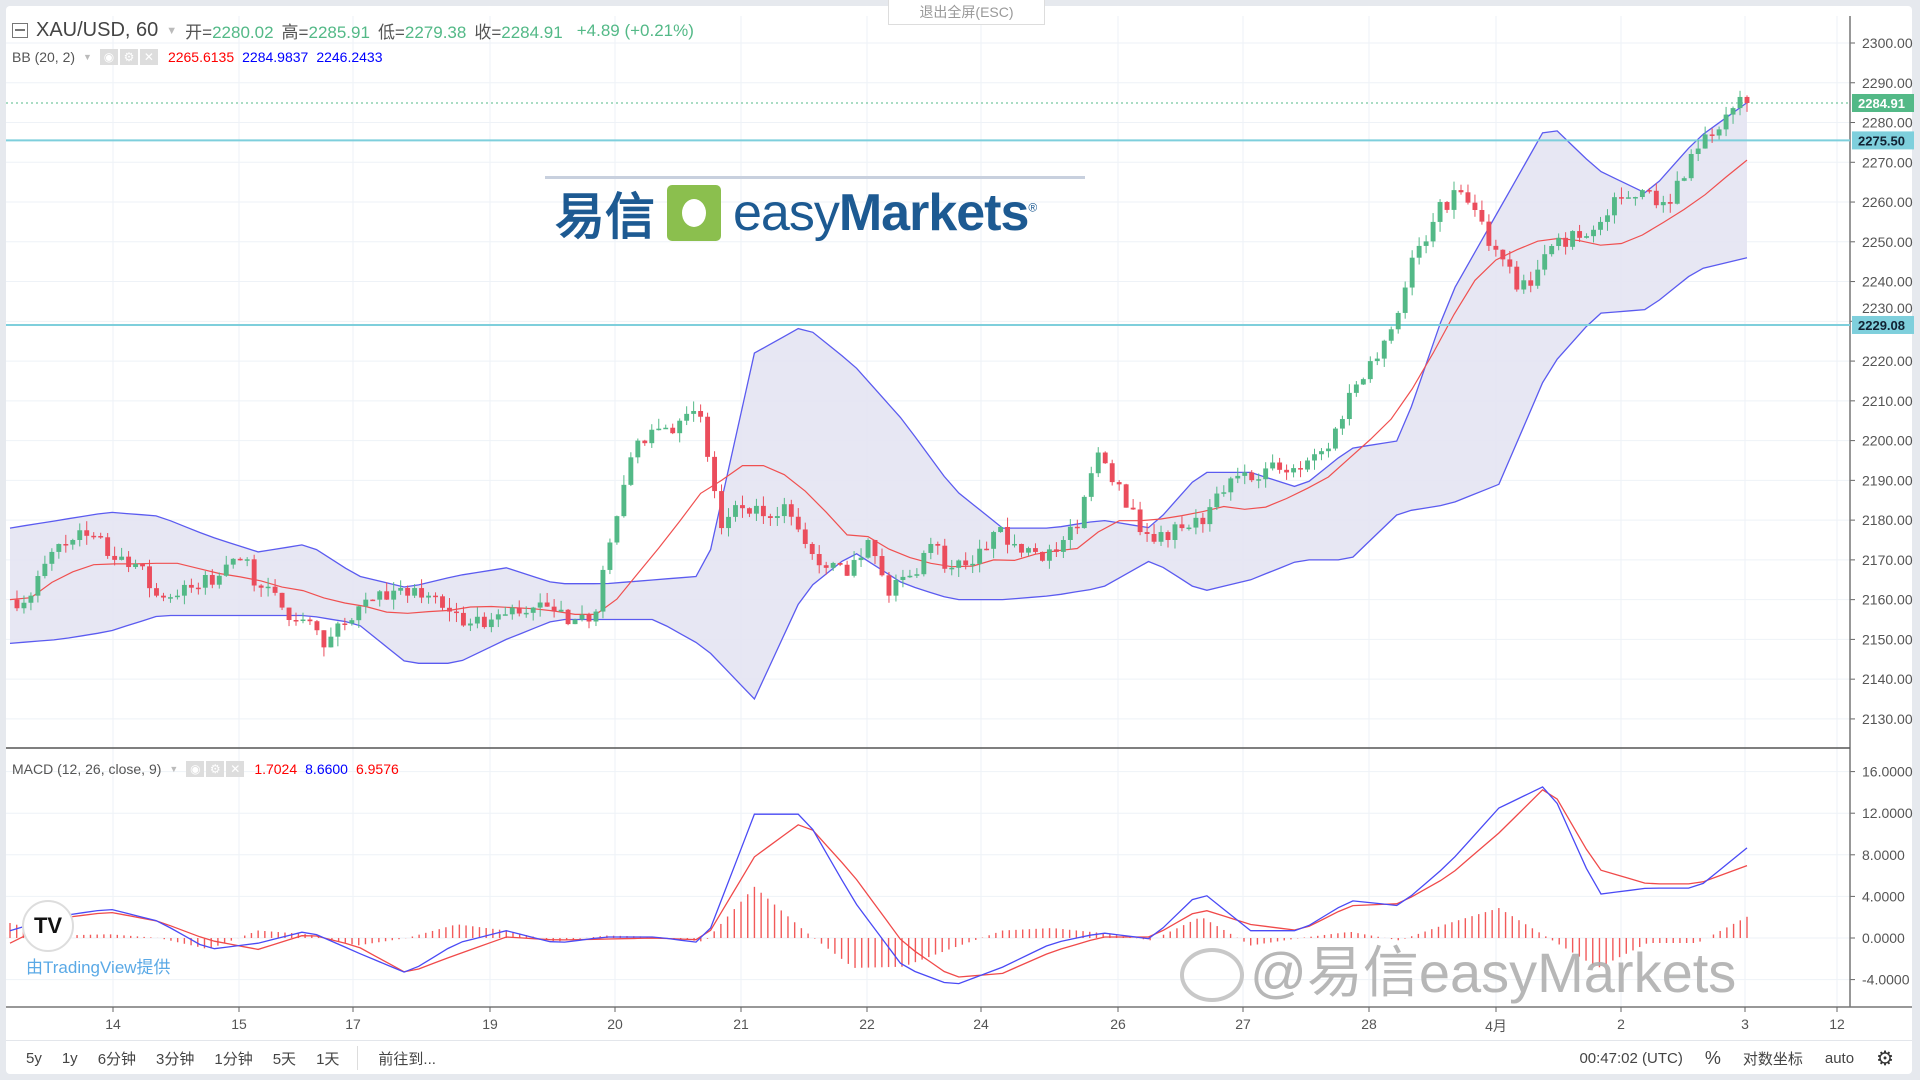 The height and width of the screenshot is (1080, 1920). Describe the element at coordinates (87, 768) in the screenshot. I see `macd-name: MACD (12, 26, close, 9)` at that location.